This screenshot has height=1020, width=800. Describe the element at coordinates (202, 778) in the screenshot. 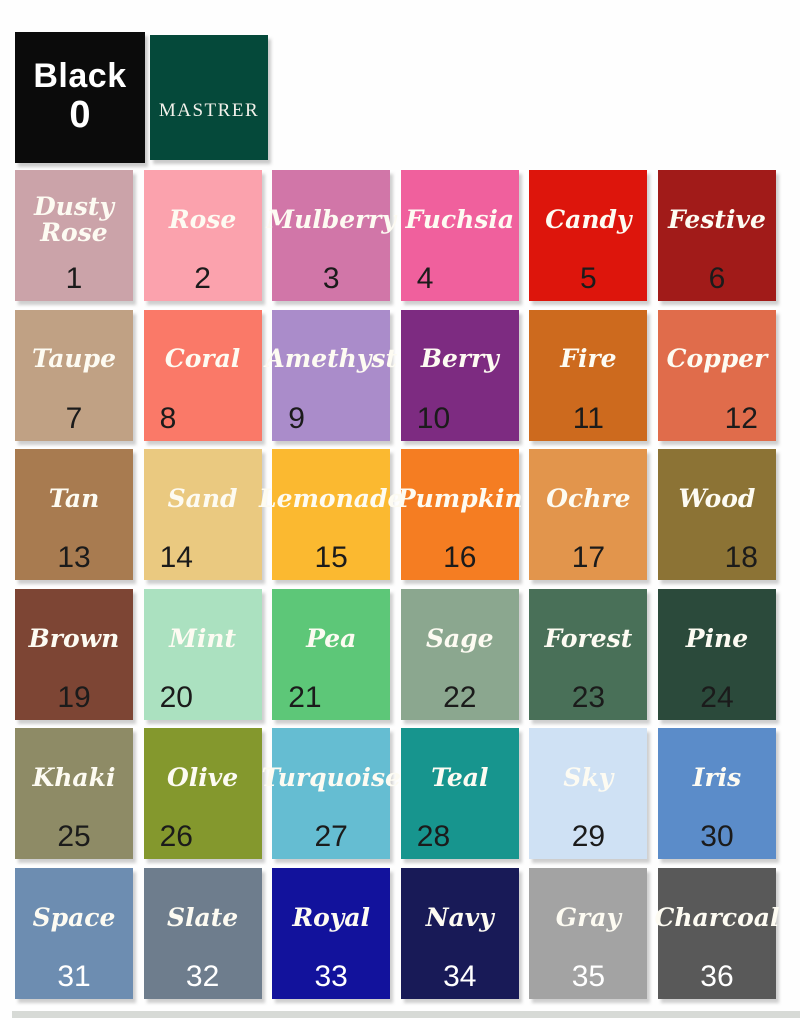

I see `swatch-name-label: Olive` at that location.